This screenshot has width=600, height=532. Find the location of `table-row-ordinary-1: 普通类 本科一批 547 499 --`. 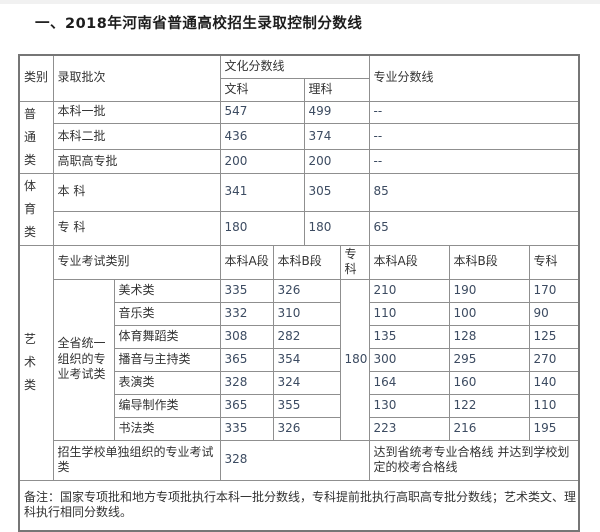

table-row-ordinary-1: 普通类 本科一批 547 499 -- is located at coordinates (299, 137).